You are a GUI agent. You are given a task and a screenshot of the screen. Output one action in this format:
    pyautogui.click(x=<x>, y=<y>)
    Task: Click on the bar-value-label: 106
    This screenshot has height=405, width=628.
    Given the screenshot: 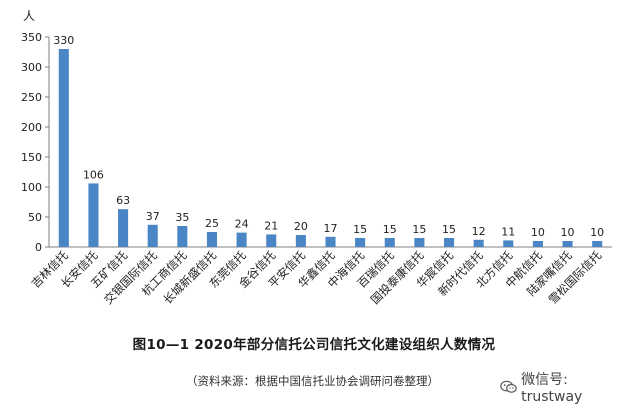 What is the action you would take?
    pyautogui.click(x=93, y=174)
    